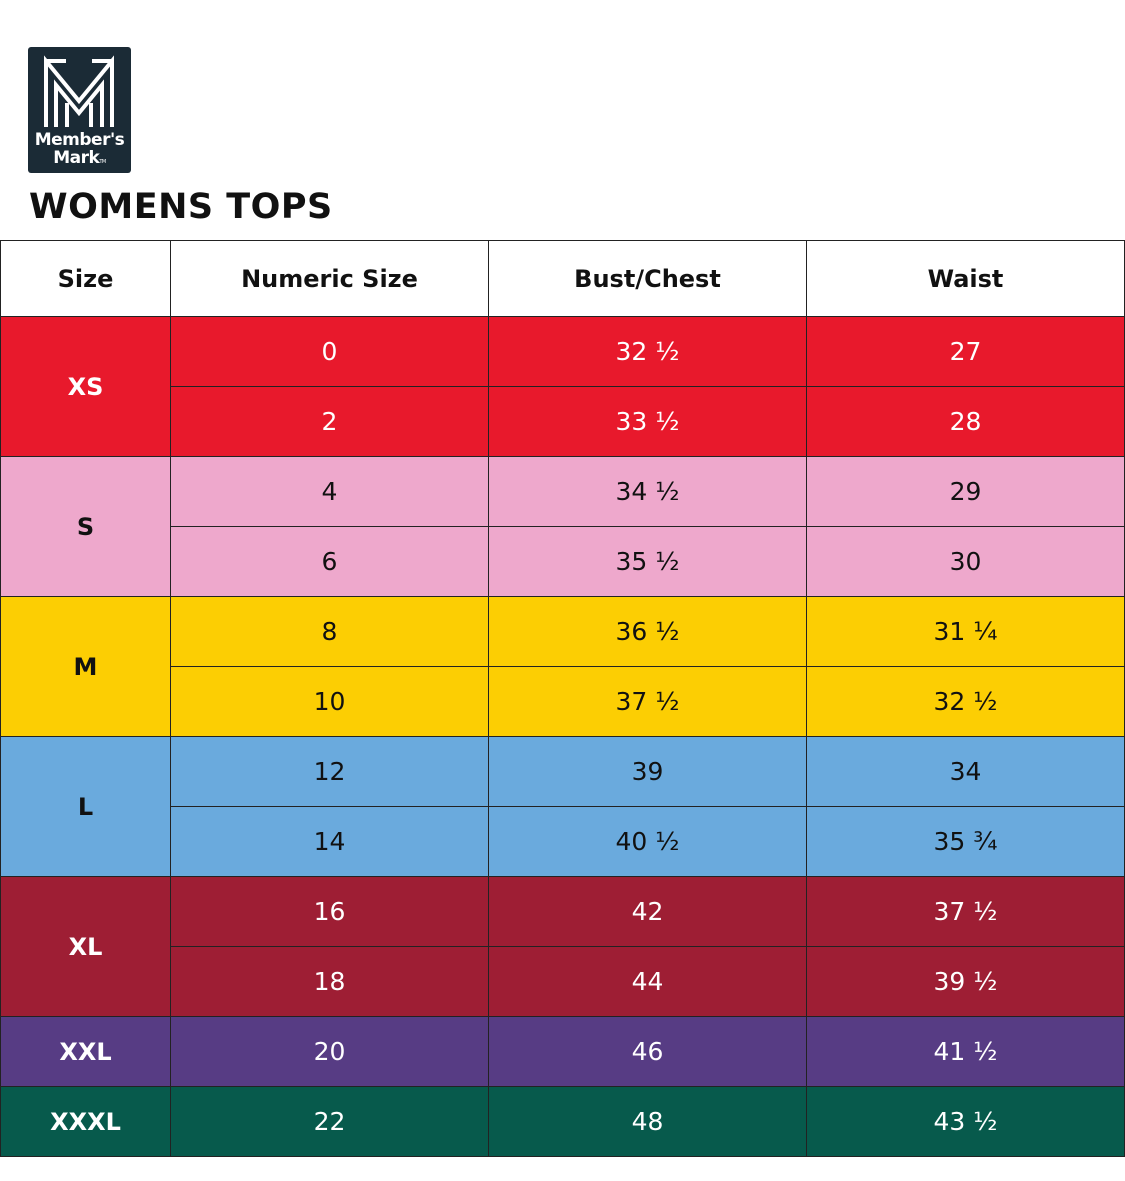 This screenshot has width=1125, height=1181. What do you see at coordinates (647, 771) in the screenshot?
I see `bust-chest-cell: 39` at bounding box center [647, 771].